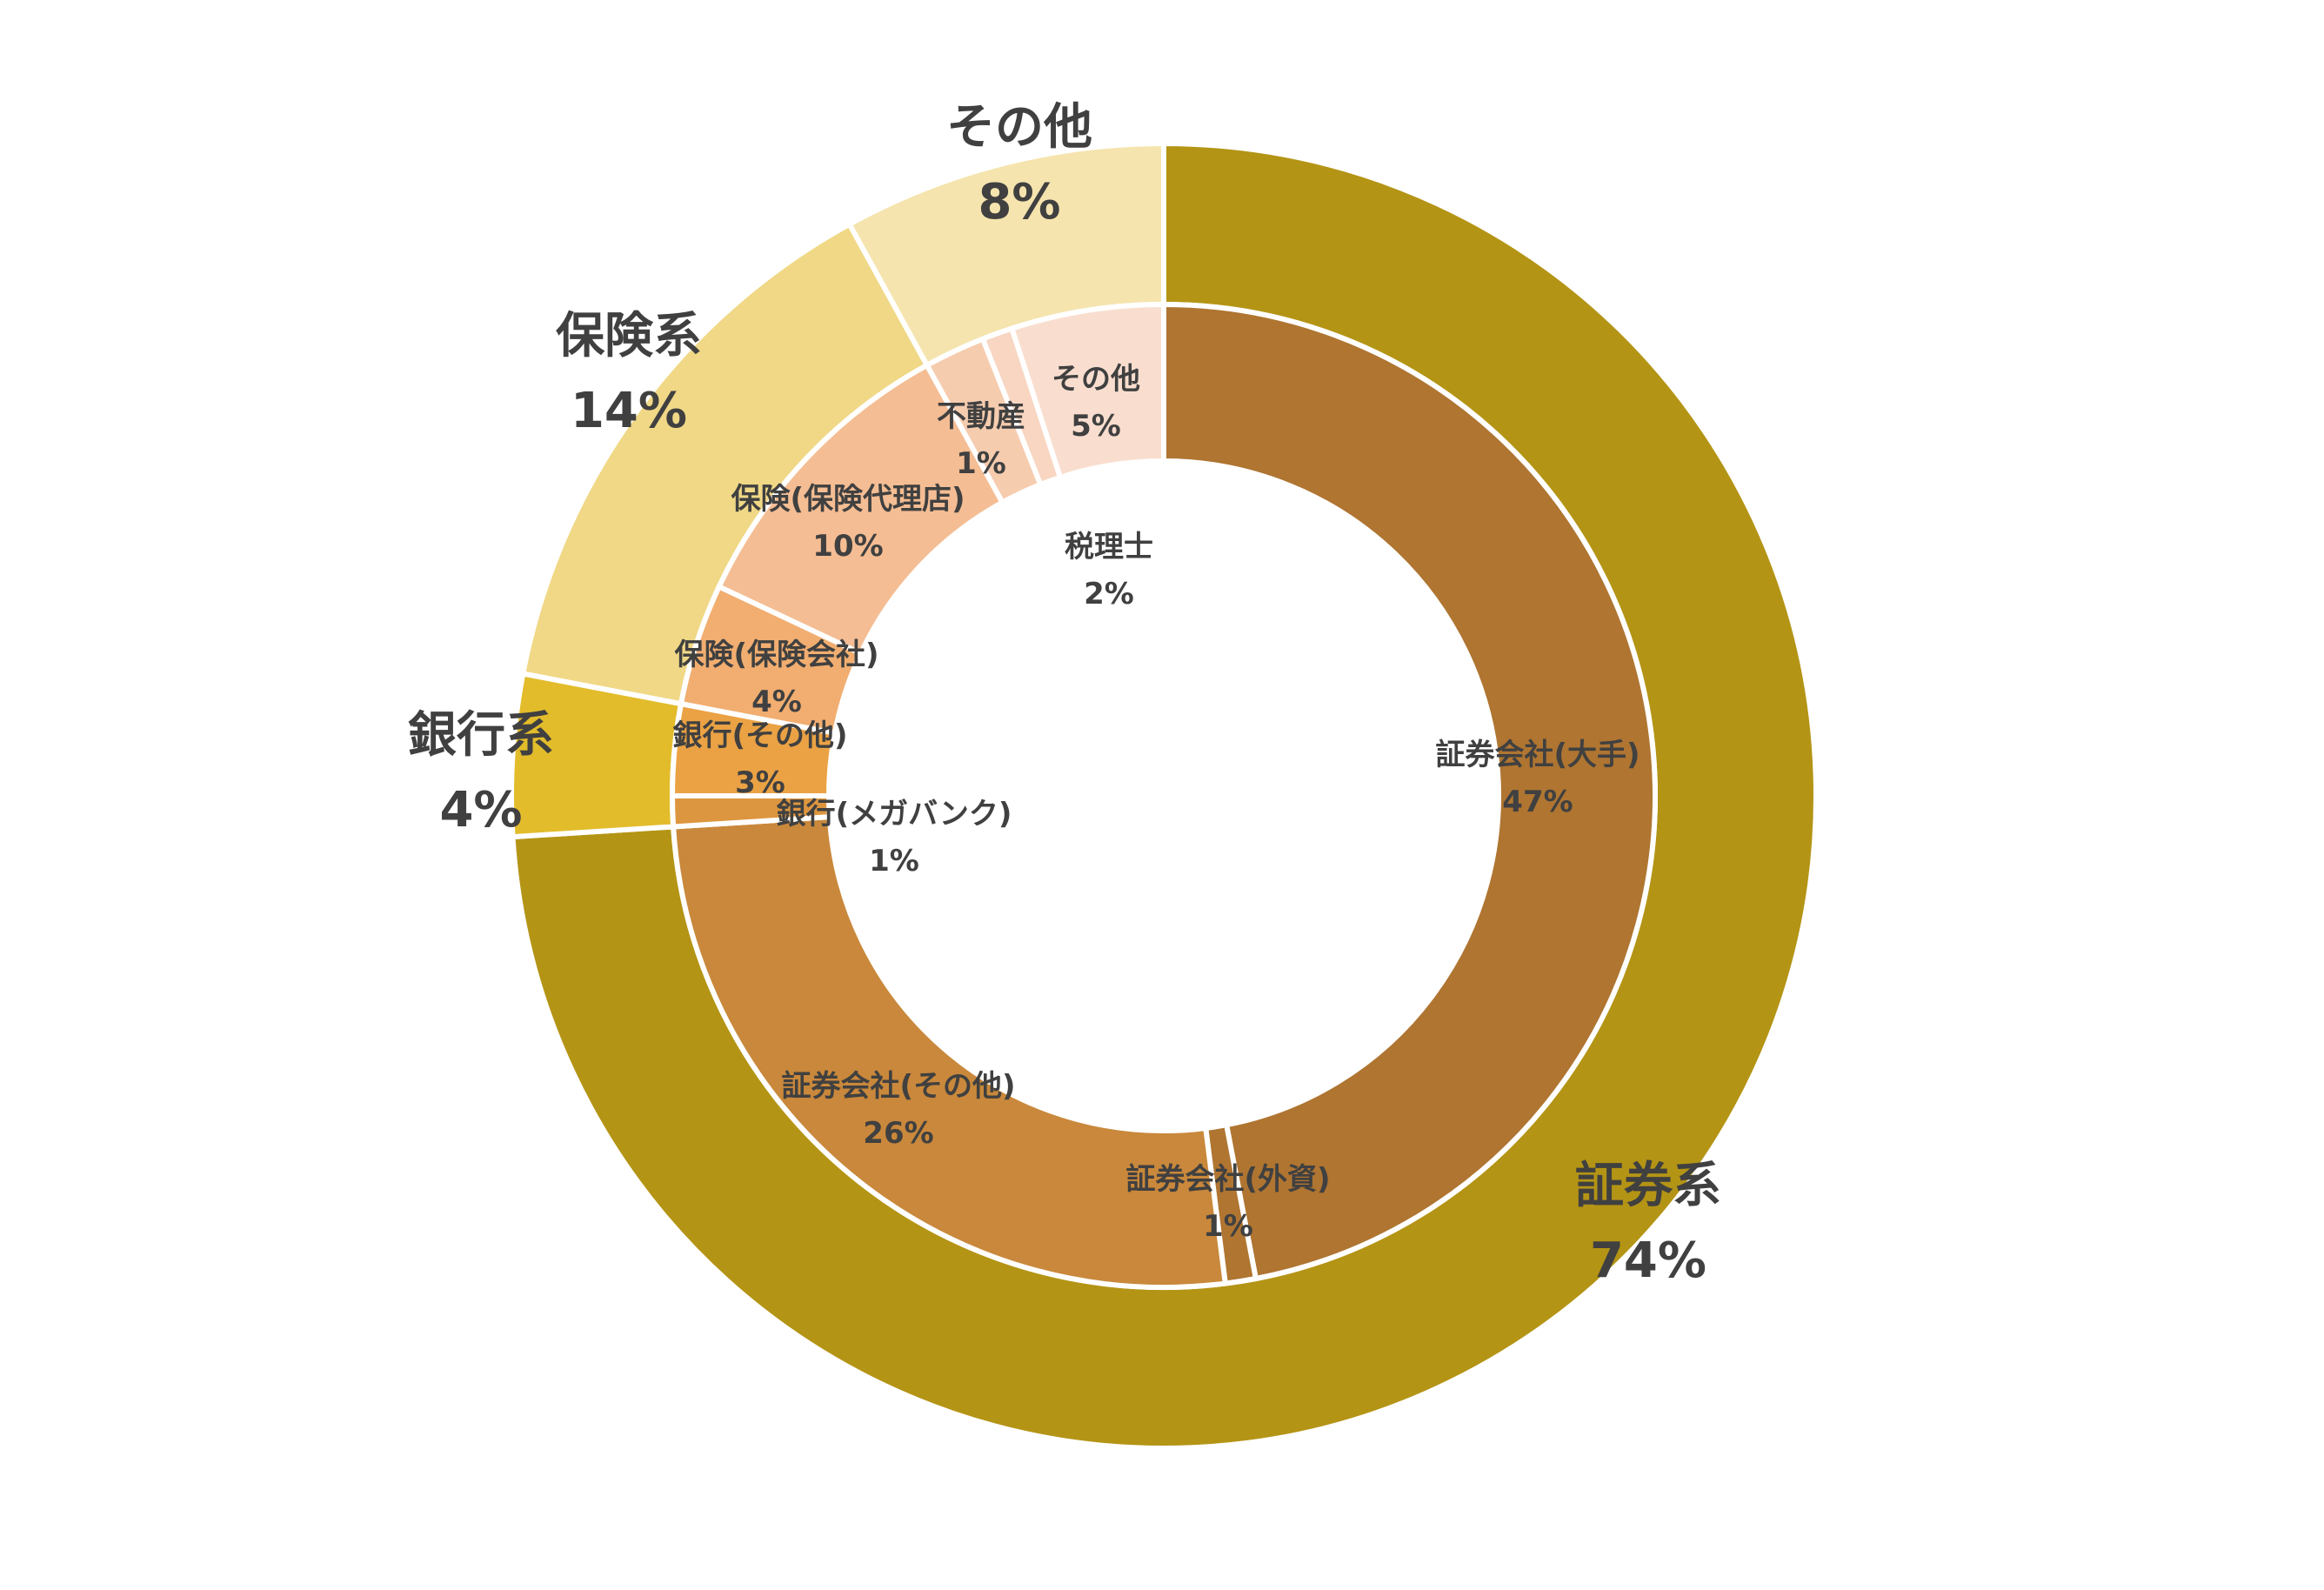 This screenshot has height=1590, width=2324. Describe the element at coordinates (1019, 127) in the screenshot. I see `outer-3-name: その他` at that location.